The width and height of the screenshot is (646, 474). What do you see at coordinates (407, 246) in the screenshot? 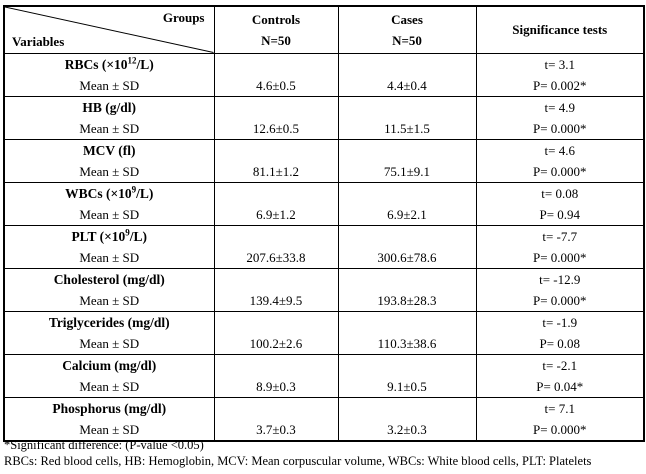
I see `cases-value-cell: 300.6±78.6` at bounding box center [407, 246].